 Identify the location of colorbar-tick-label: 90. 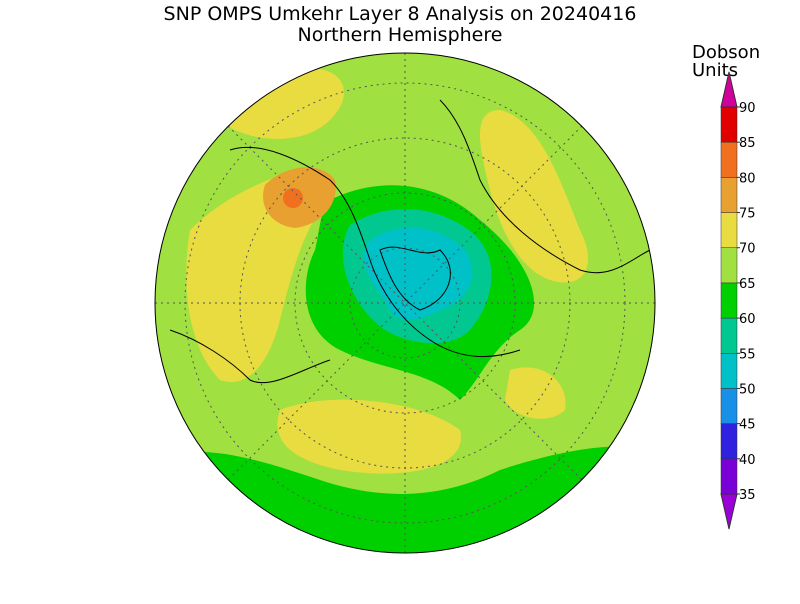
(747, 108).